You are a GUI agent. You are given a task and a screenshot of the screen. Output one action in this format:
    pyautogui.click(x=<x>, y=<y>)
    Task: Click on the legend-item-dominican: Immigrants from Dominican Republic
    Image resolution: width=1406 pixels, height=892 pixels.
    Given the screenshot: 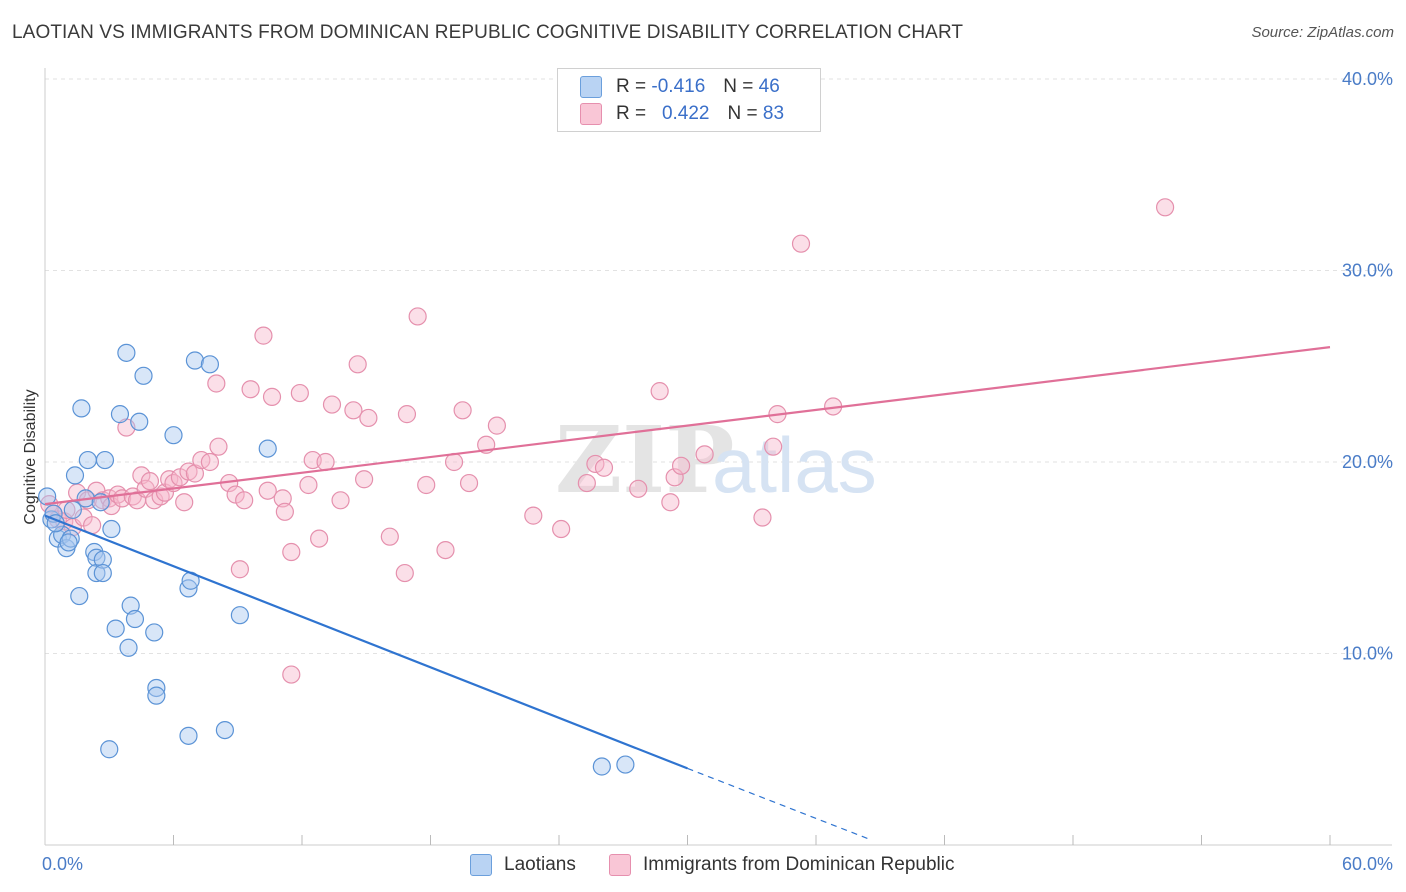 What is the action you would take?
    pyautogui.click(x=782, y=865)
    